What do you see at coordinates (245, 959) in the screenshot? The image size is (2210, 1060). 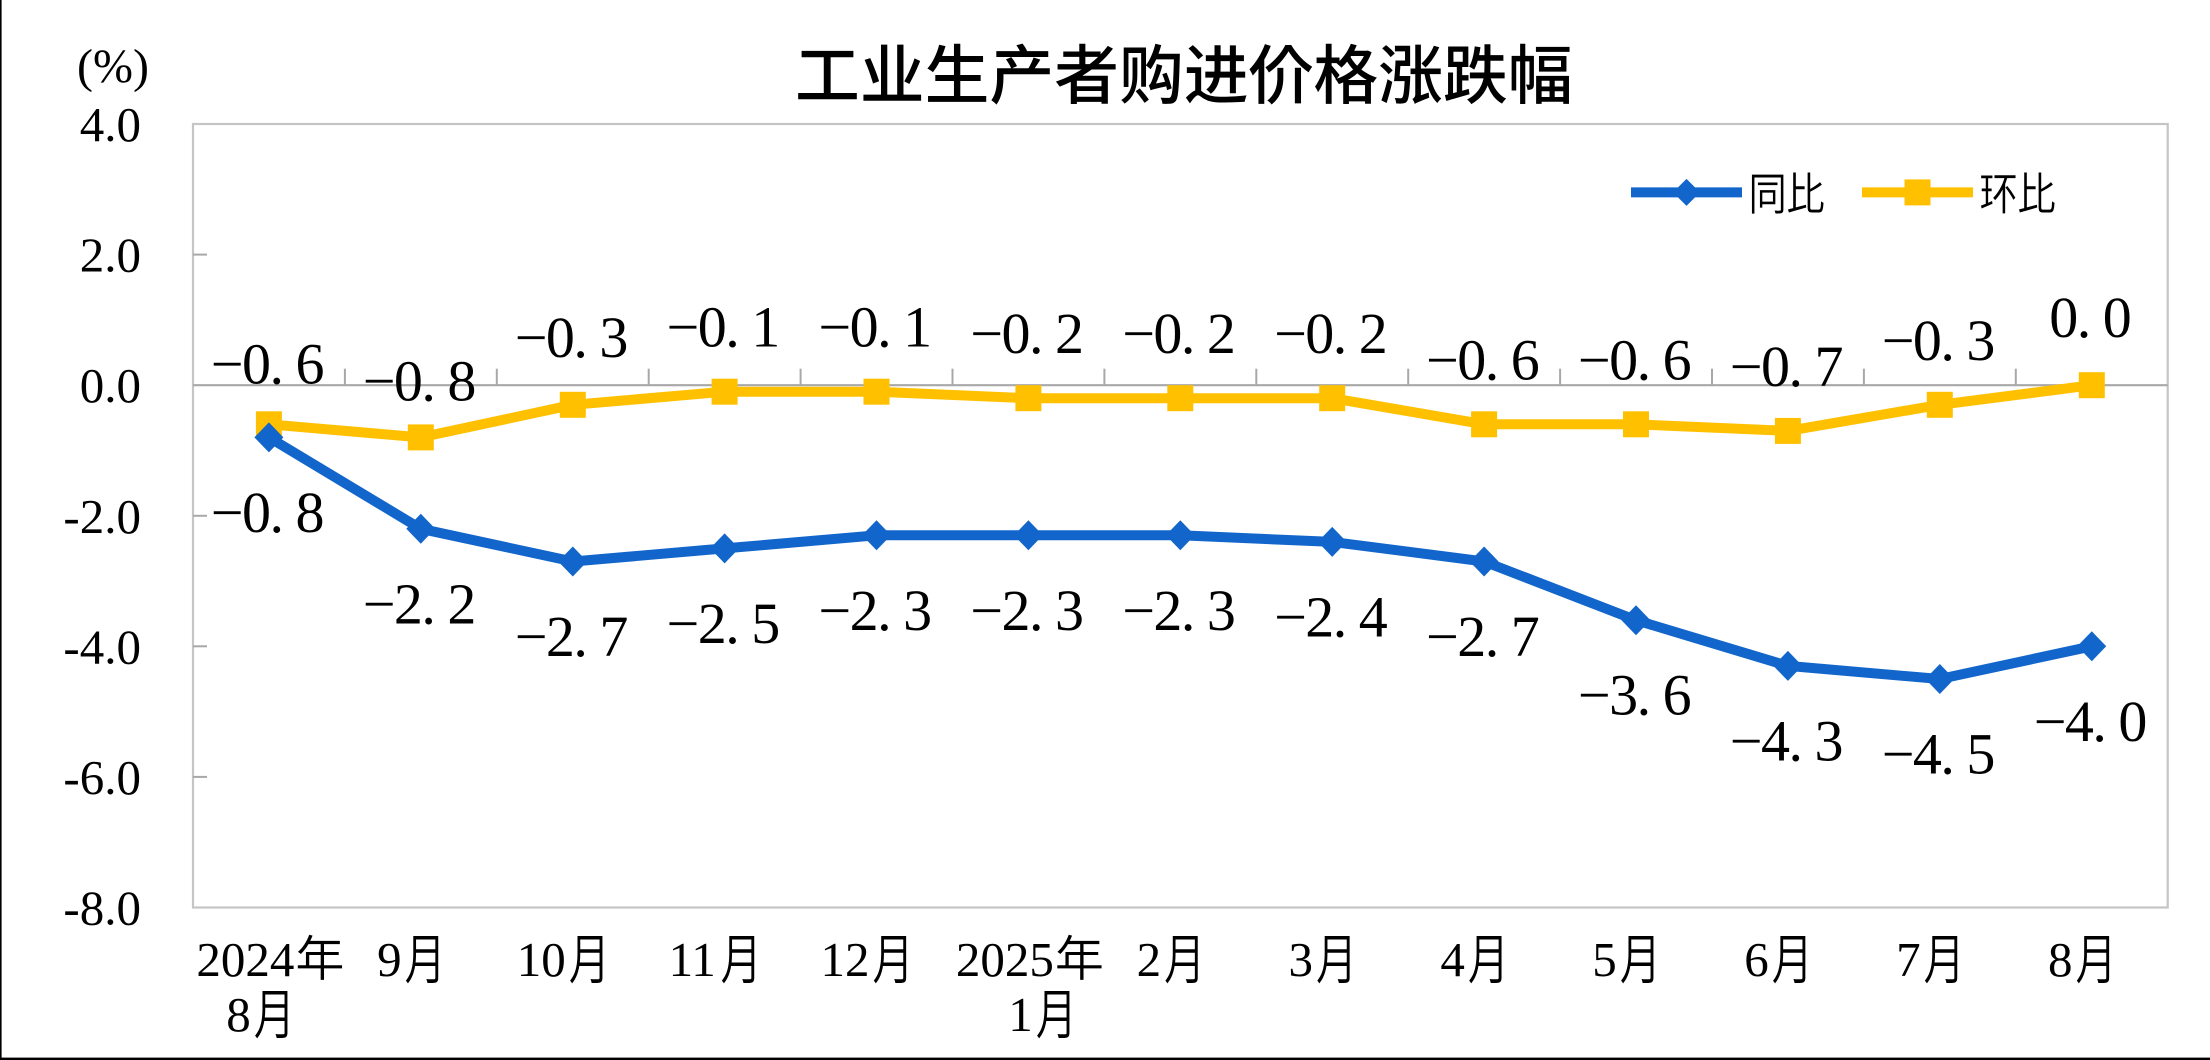 I see `svg-text: 2024` at bounding box center [245, 959].